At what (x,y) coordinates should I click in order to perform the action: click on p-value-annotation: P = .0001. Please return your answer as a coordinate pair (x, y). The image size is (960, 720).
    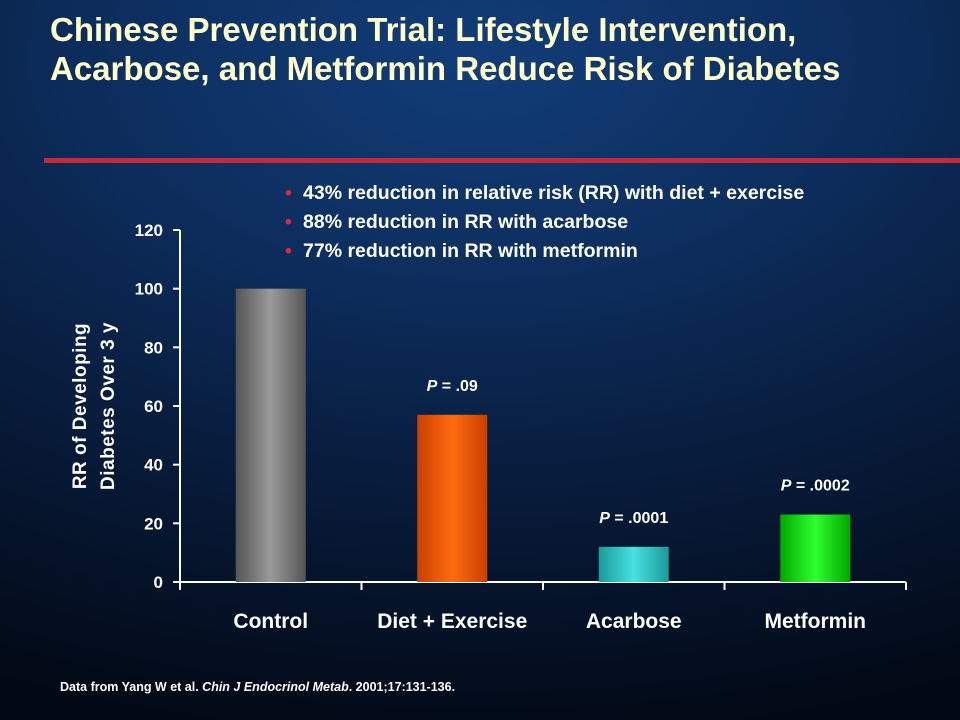
    Looking at the image, I should click on (633, 518).